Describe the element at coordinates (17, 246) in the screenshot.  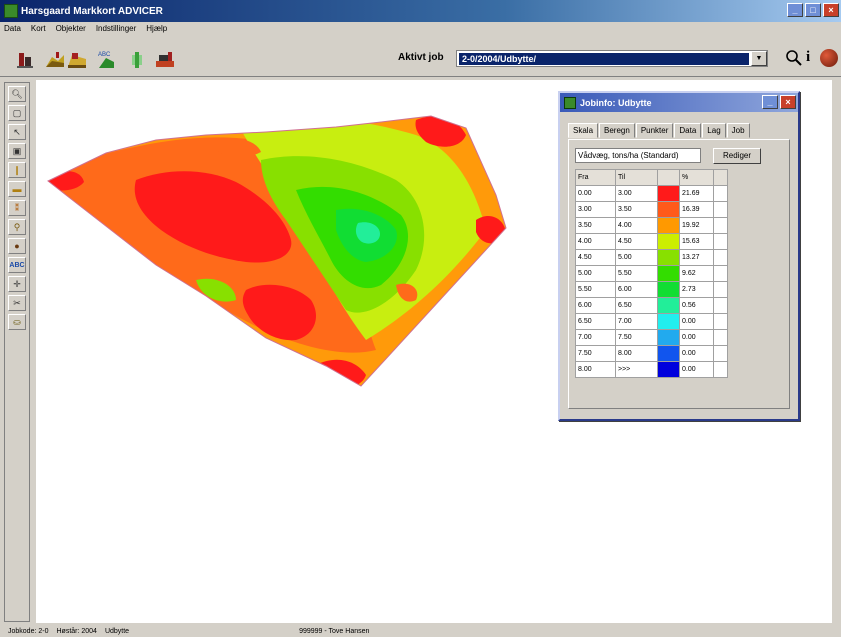
I see `ball-icon: ●` at that location.